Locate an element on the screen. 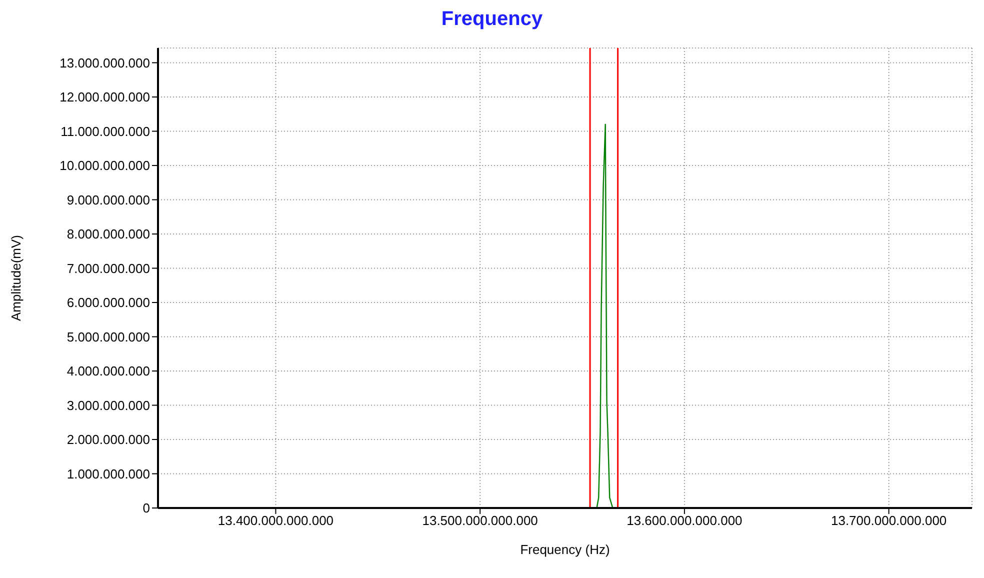 This screenshot has height=578, width=984. x-tick-label: 13.600.000.000.000 is located at coordinates (684, 520).